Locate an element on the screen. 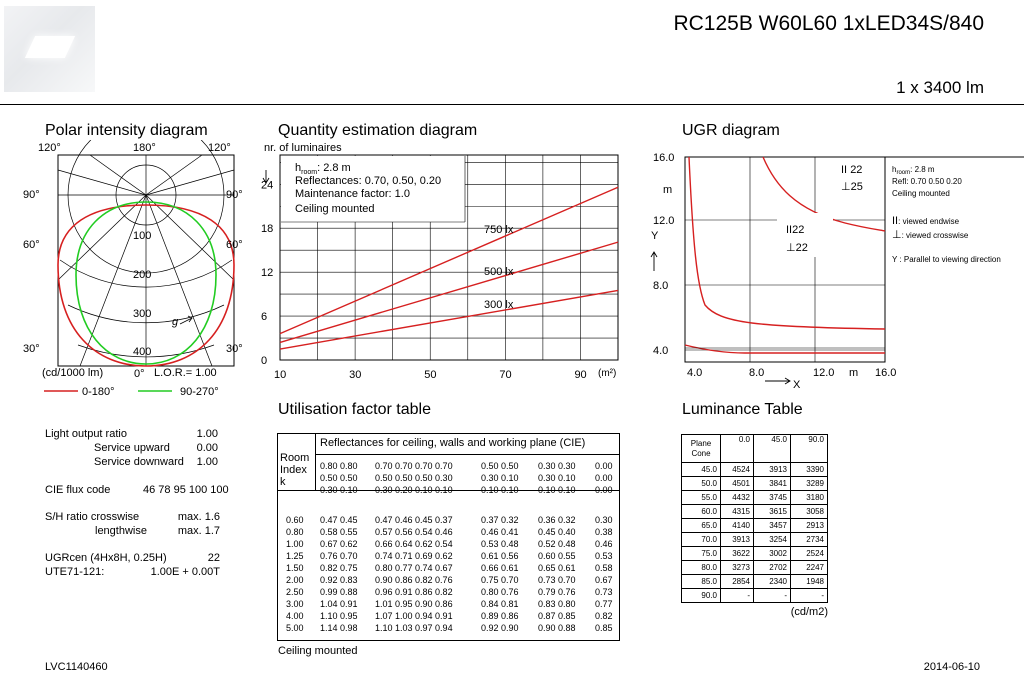  uf-cell: 1.01 0.95 0.90 0.86 is located at coordinates (414, 604).